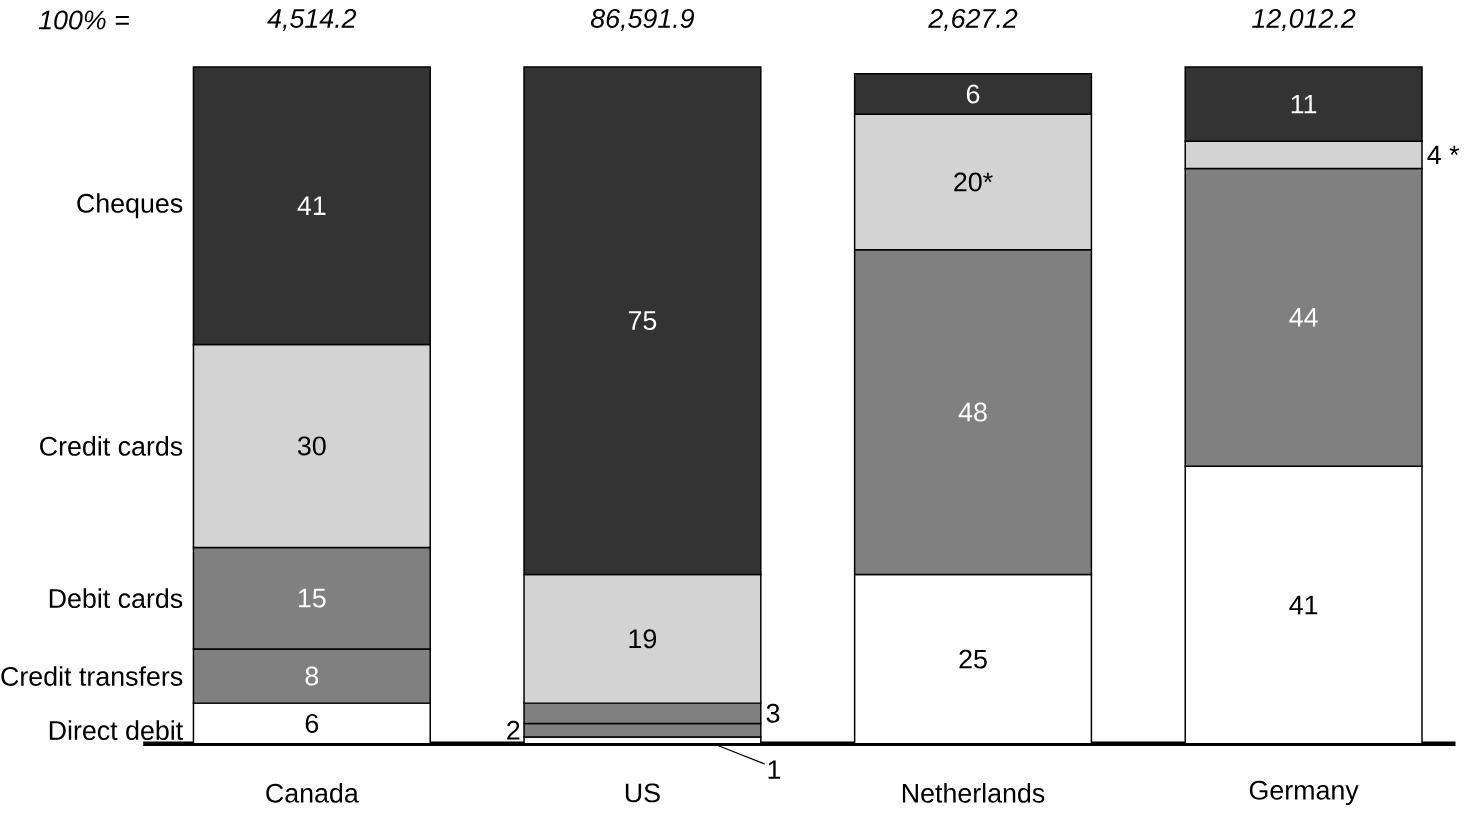 The height and width of the screenshot is (814, 1464). What do you see at coordinates (1304, 20) in the screenshot?
I see `text: 12,012.2` at bounding box center [1304, 20].